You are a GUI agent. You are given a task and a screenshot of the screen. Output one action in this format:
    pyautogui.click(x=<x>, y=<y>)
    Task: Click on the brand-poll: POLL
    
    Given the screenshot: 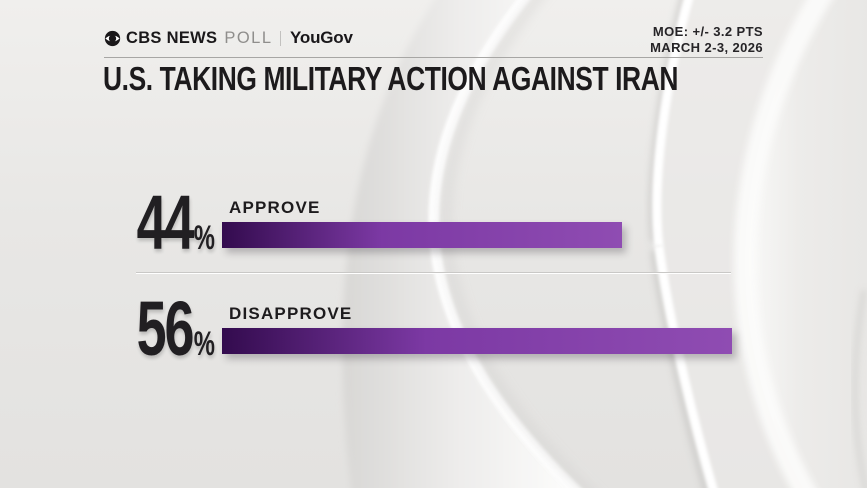 What is the action you would take?
    pyautogui.click(x=248, y=37)
    